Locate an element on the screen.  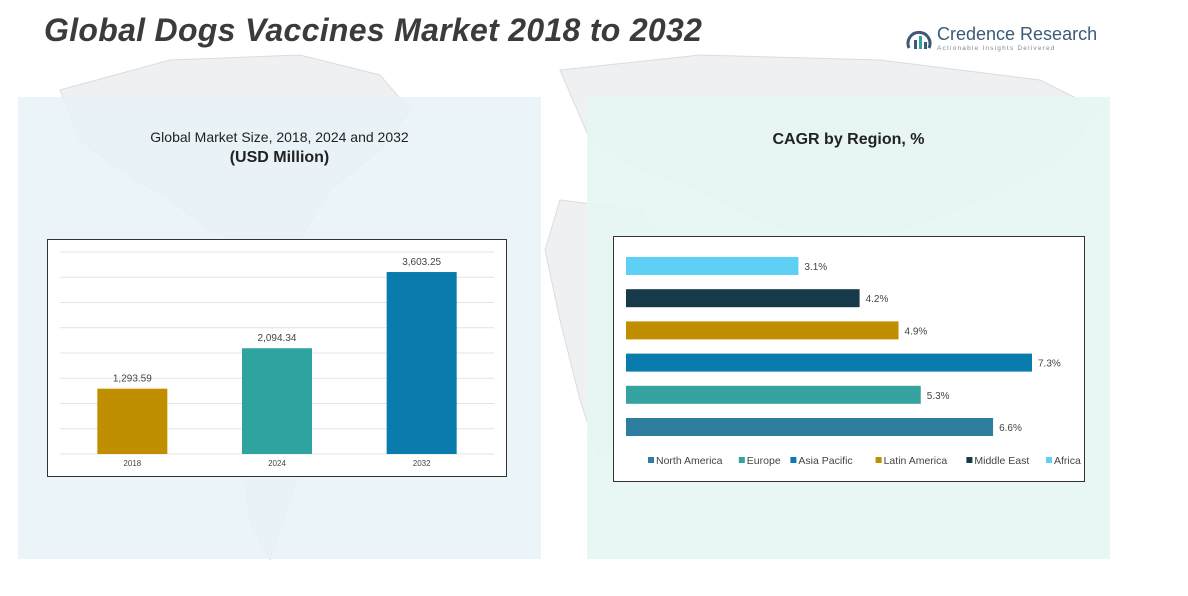
data-label: 3.1% is located at coordinates (815, 267).